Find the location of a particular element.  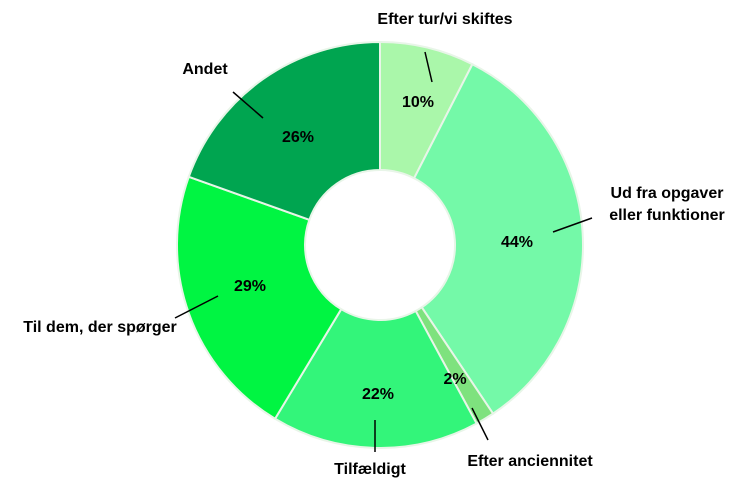

category-label: Andet is located at coordinates (205, 69).